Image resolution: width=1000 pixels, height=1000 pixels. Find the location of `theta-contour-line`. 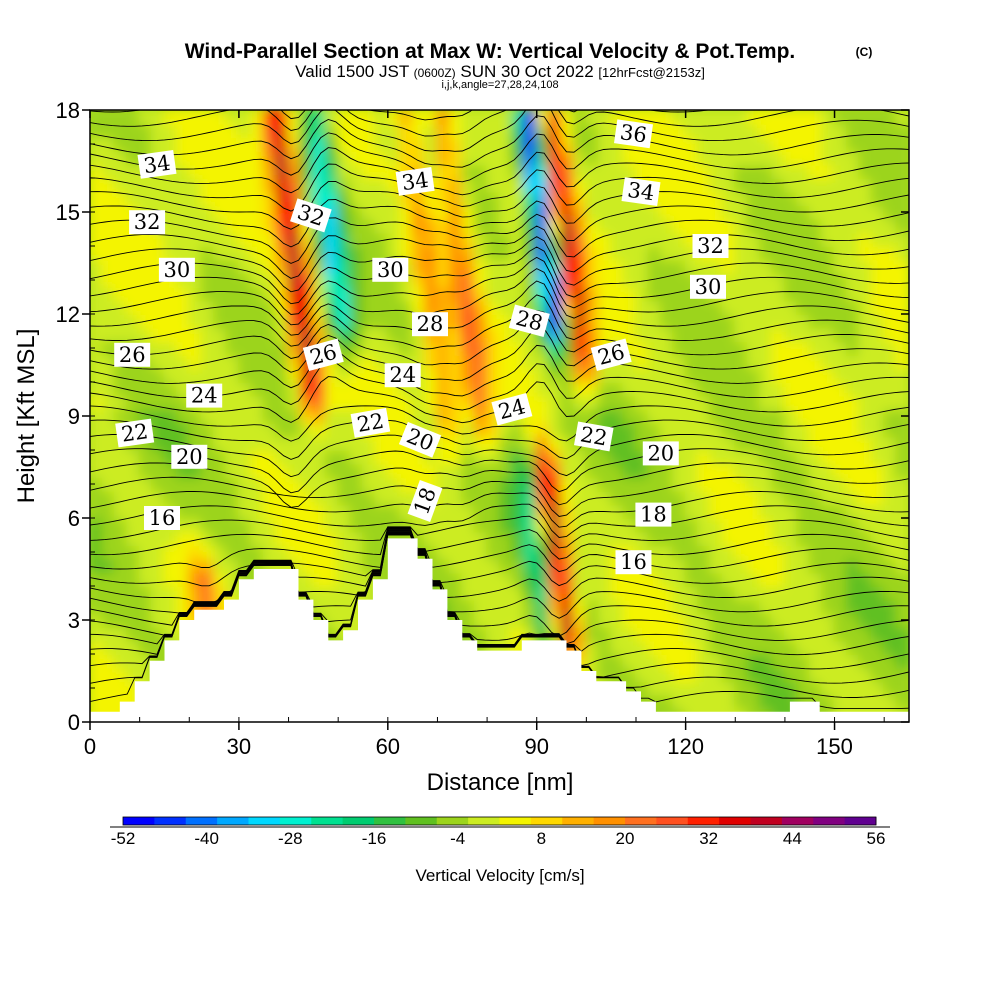

theta-contour-line is located at coordinates (499, 264).